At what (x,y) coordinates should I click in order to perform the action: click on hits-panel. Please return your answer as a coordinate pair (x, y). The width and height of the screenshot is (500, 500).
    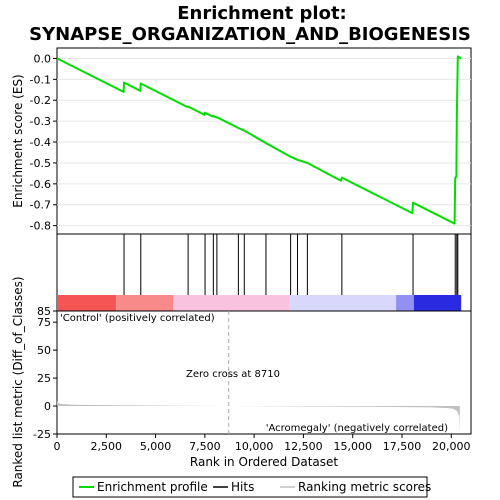
    Looking at the image, I should click on (264, 272).